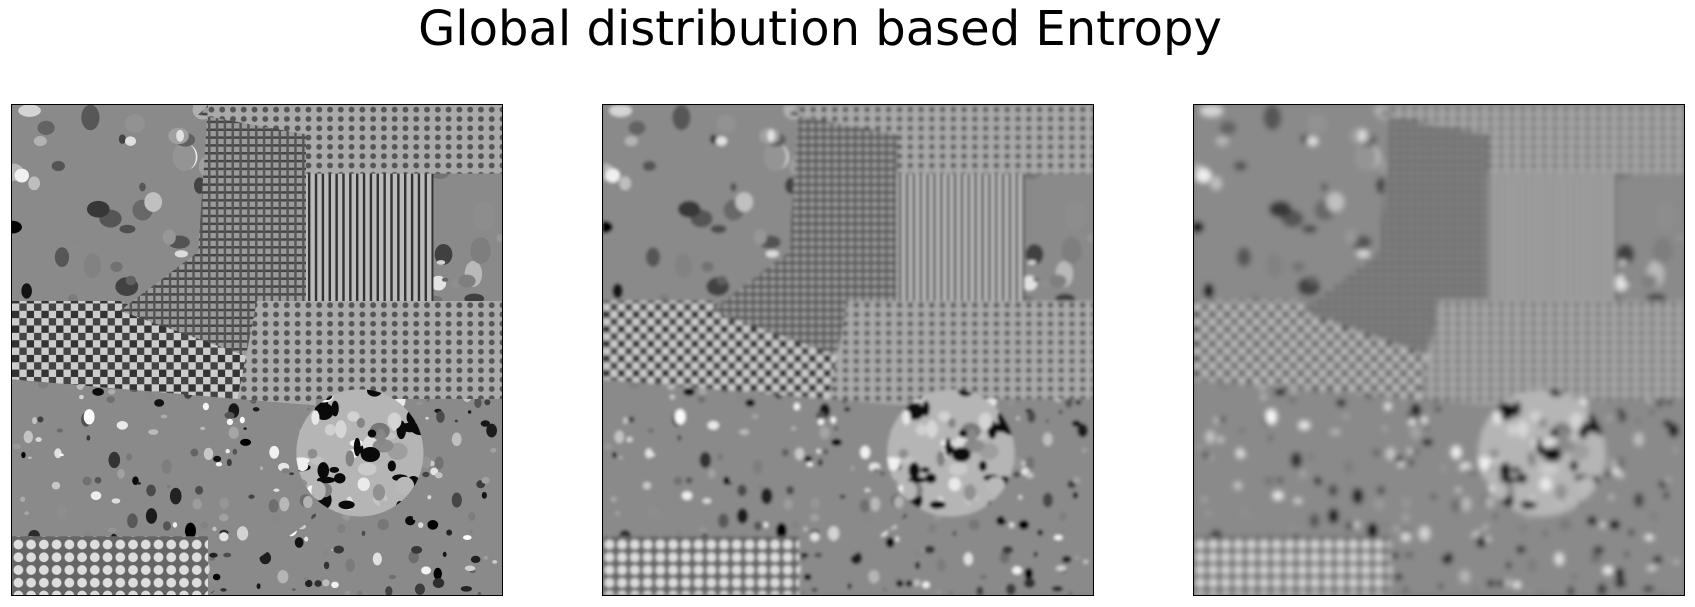 The height and width of the screenshot is (607, 1695). Describe the element at coordinates (820, 29) in the screenshot. I see `figure-title: Global distribution based Entropy` at that location.